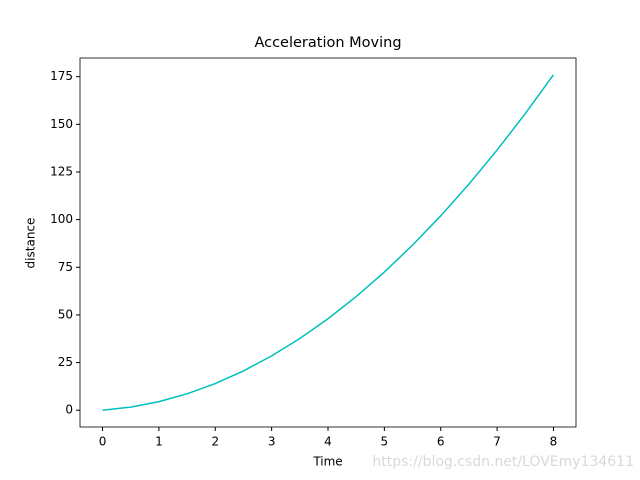 The height and width of the screenshot is (480, 640). Describe the element at coordinates (385, 442) in the screenshot. I see `x-tick-label: 5` at that location.